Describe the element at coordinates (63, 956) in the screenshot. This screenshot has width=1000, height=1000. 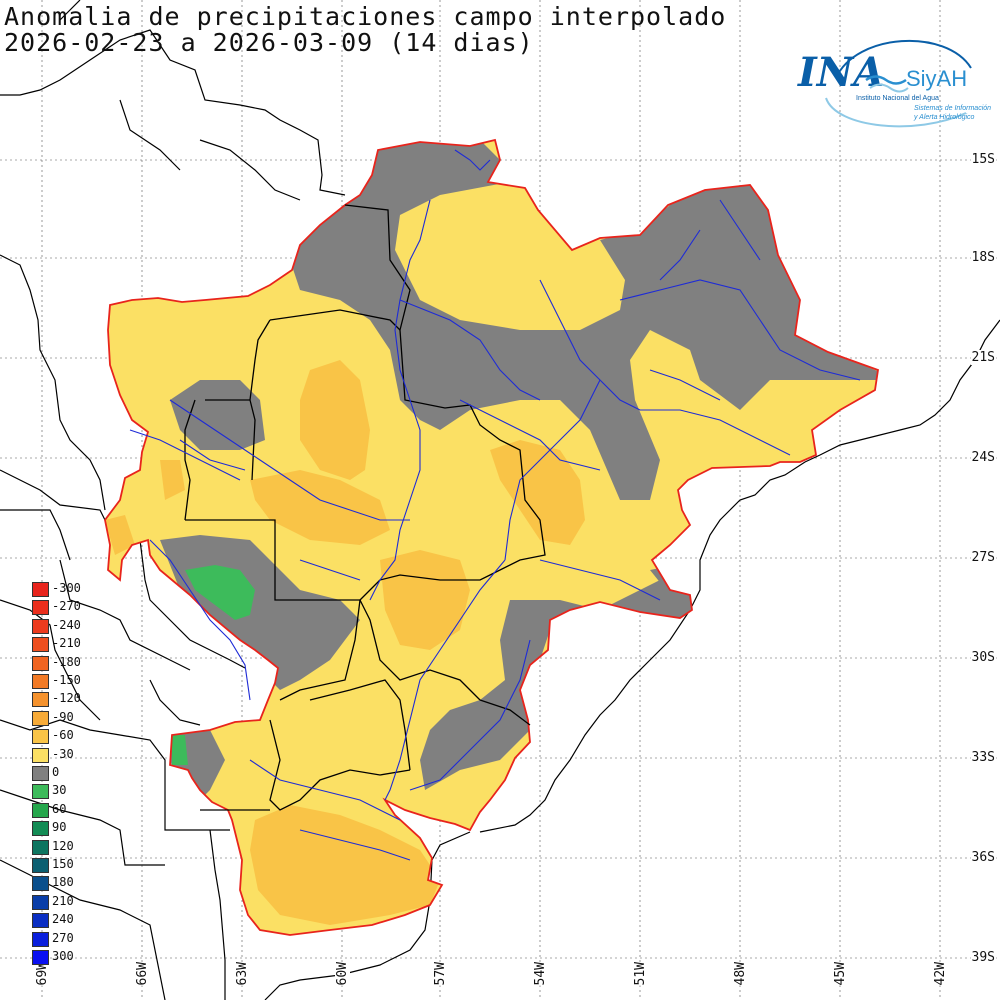
I see `legend-label: 300` at that location.